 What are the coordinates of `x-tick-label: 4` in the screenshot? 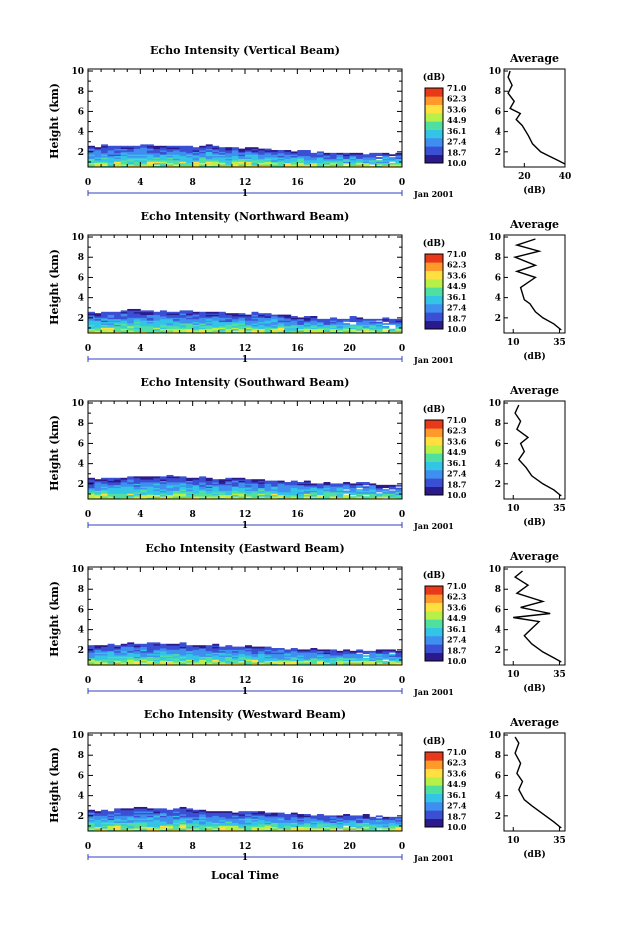 It's located at (140, 847).